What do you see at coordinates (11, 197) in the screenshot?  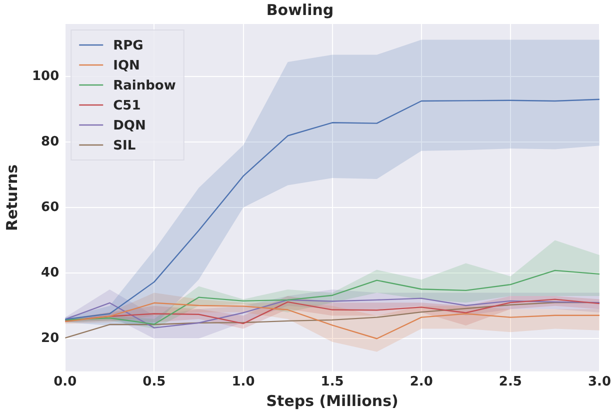 I see `y-axis-title: Returns` at bounding box center [11, 197].